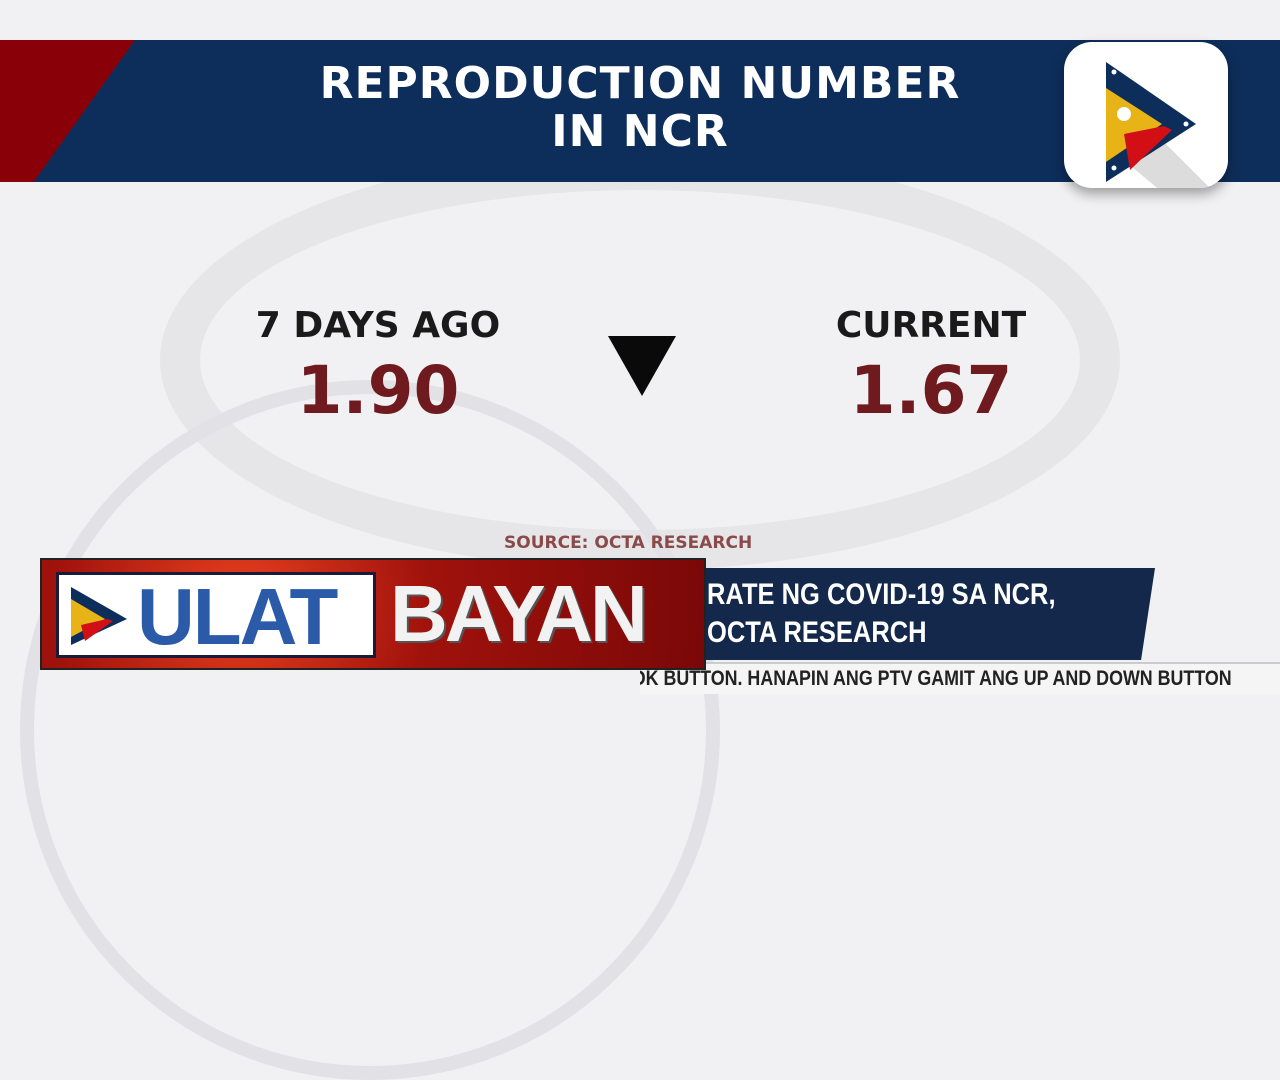 The width and height of the screenshot is (1280, 1080). What do you see at coordinates (1146, 115) in the screenshot?
I see `ptv-logo` at bounding box center [1146, 115].